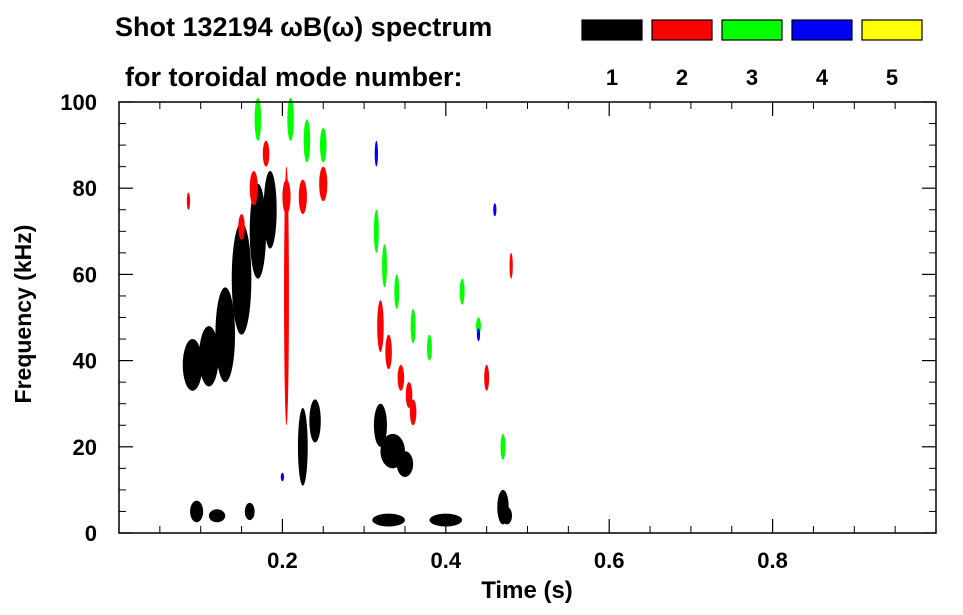 The width and height of the screenshot is (963, 615). What do you see at coordinates (91, 533) in the screenshot?
I see `y-tick-label: 0` at bounding box center [91, 533].